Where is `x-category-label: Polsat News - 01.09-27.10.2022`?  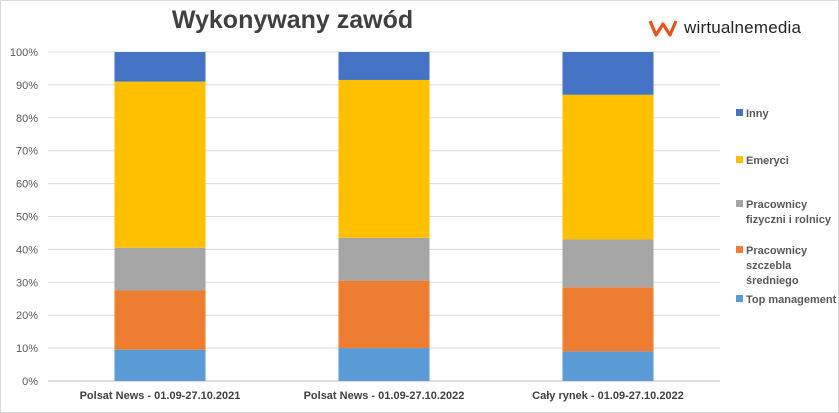 x-category-label: Polsat News - 01.09-27.10.2022 is located at coordinates (384, 396).